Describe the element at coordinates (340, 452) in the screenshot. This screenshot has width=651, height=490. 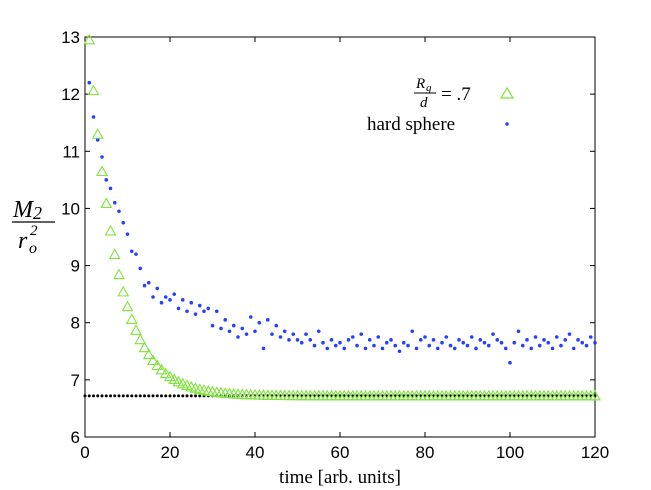
I see `x-tick-label: 60` at that location.